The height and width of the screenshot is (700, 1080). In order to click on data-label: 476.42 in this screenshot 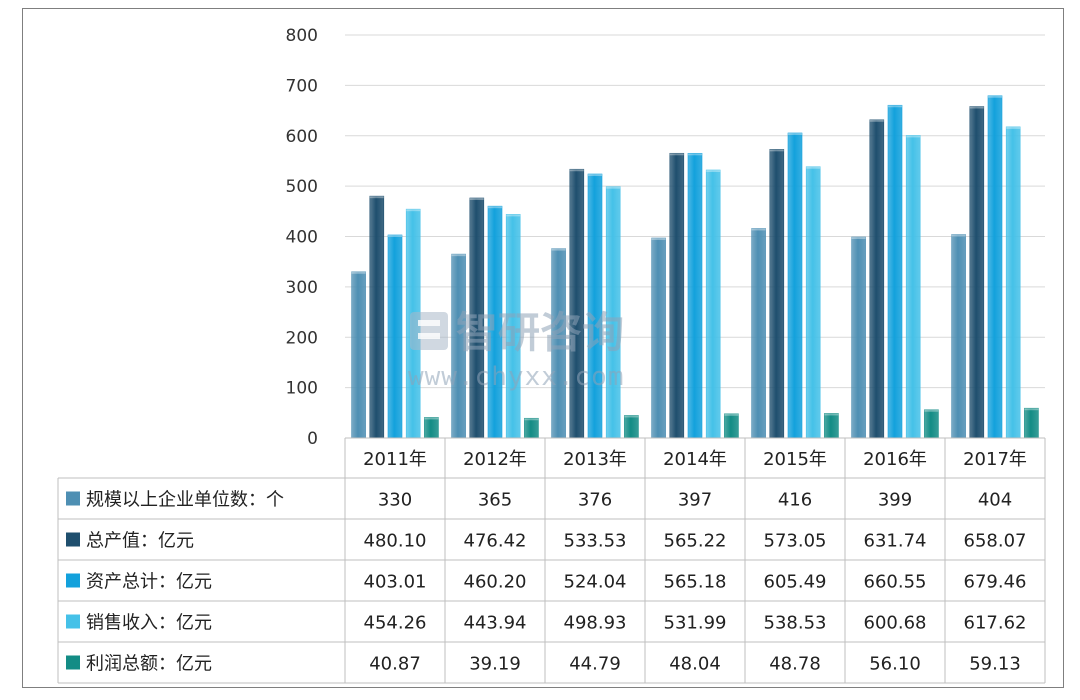, I will do `click(495, 541)`.